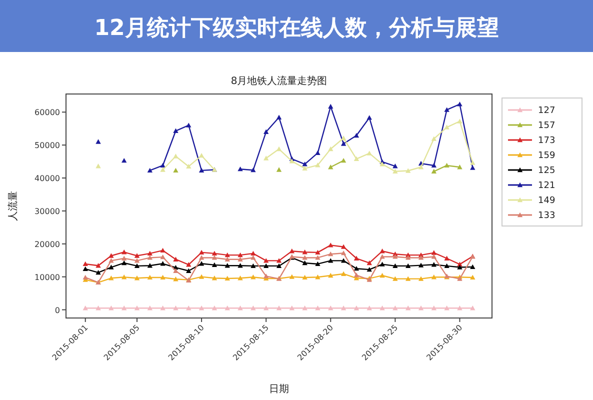  Describe the element at coordinates (47, 145) in the screenshot. I see `y-tick-label: 50000` at that location.